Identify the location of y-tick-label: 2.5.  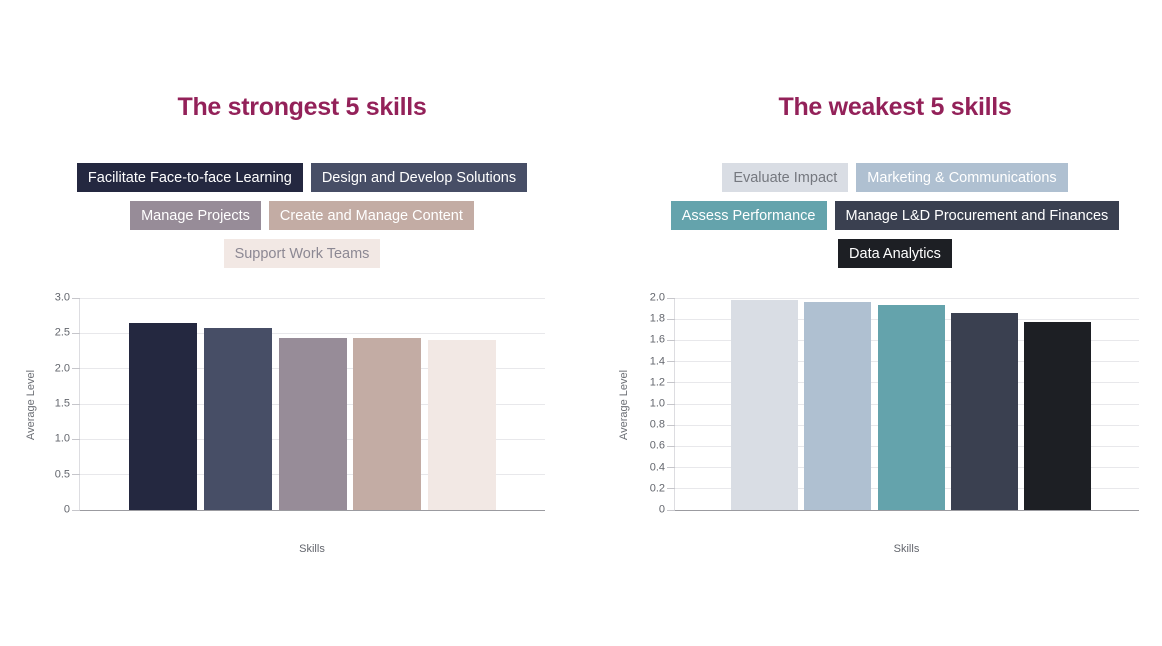
(62, 332).